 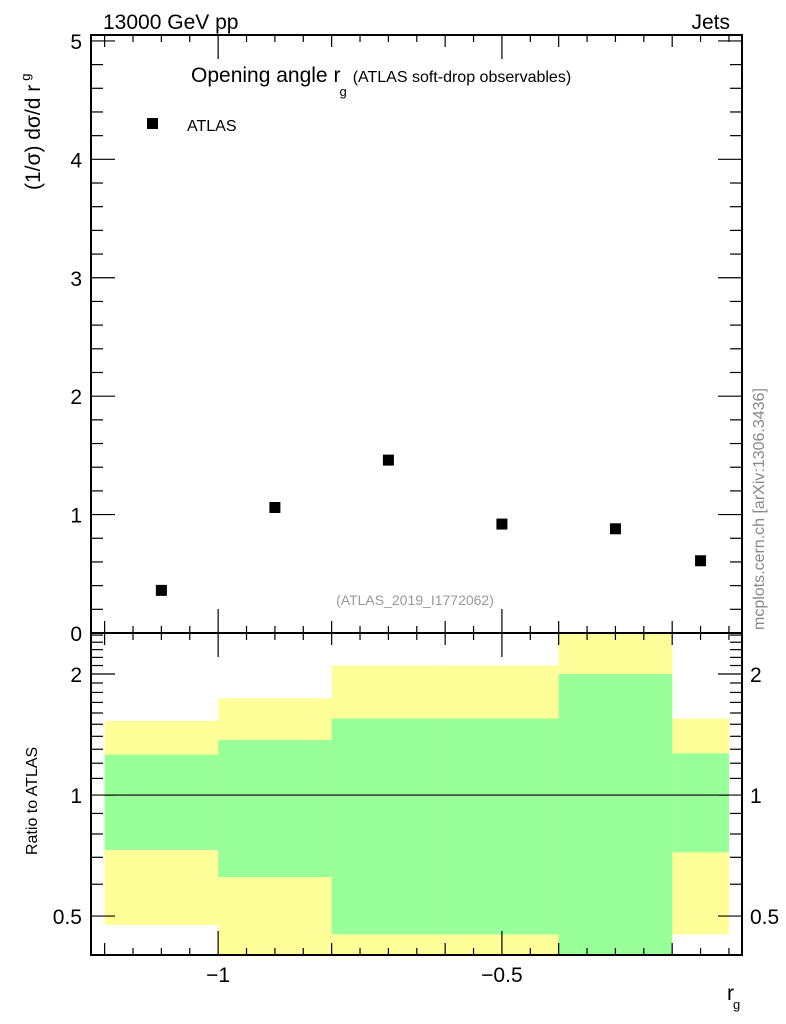 I want to click on top-y-tick-label: 2, so click(x=76, y=397).